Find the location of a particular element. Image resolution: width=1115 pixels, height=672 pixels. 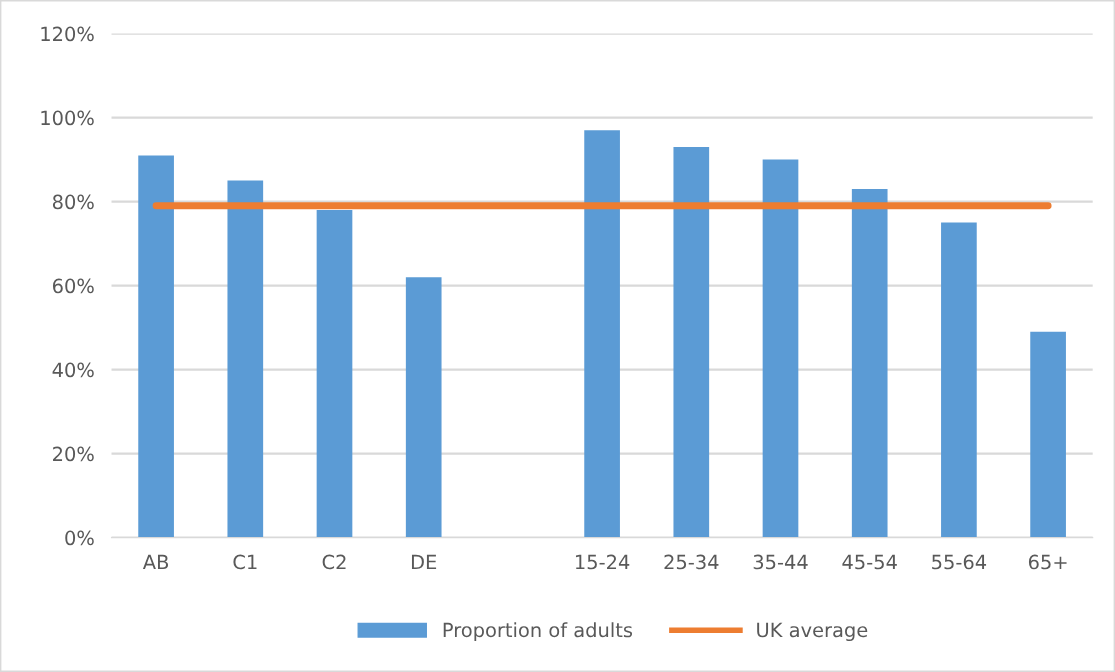

x-tick-label: AB is located at coordinates (155, 562).